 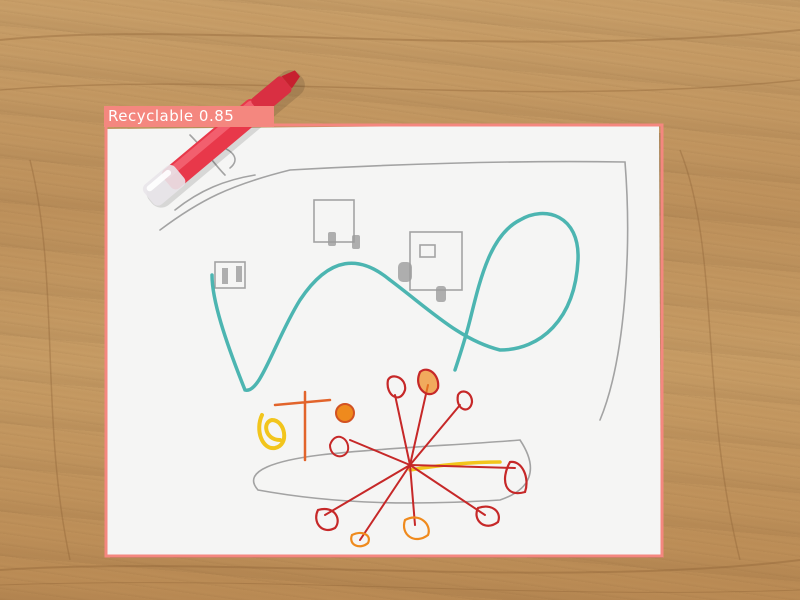 What do you see at coordinates (151, 116) in the screenshot?
I see `detection-class-label: Recyclable` at bounding box center [151, 116].